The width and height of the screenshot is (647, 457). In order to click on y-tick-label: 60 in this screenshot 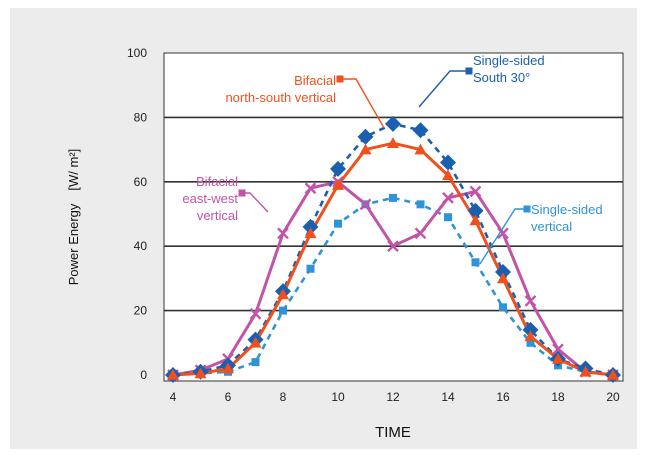, I will do `click(141, 182)`.